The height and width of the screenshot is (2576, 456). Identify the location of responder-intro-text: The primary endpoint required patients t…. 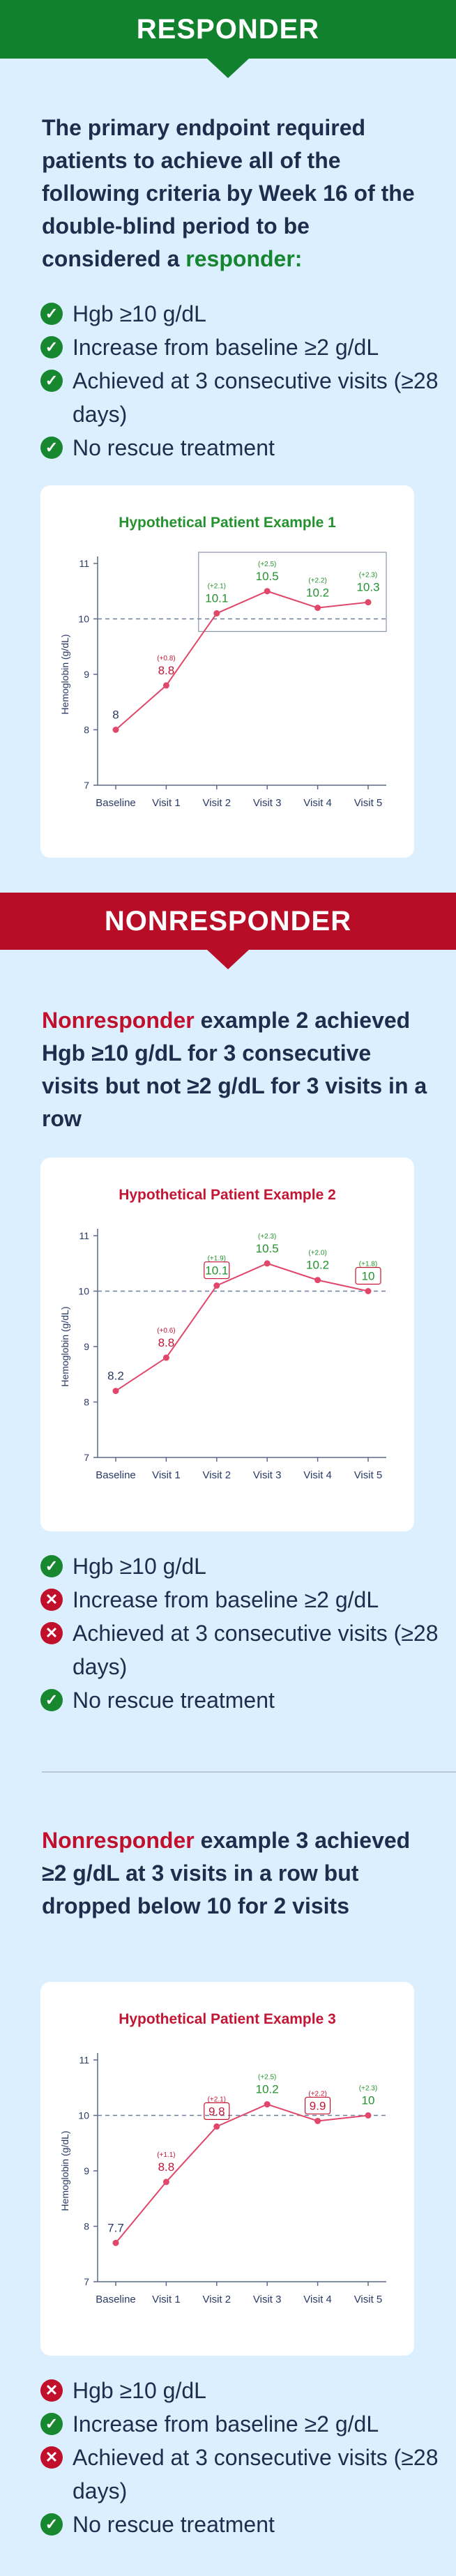
(228, 193).